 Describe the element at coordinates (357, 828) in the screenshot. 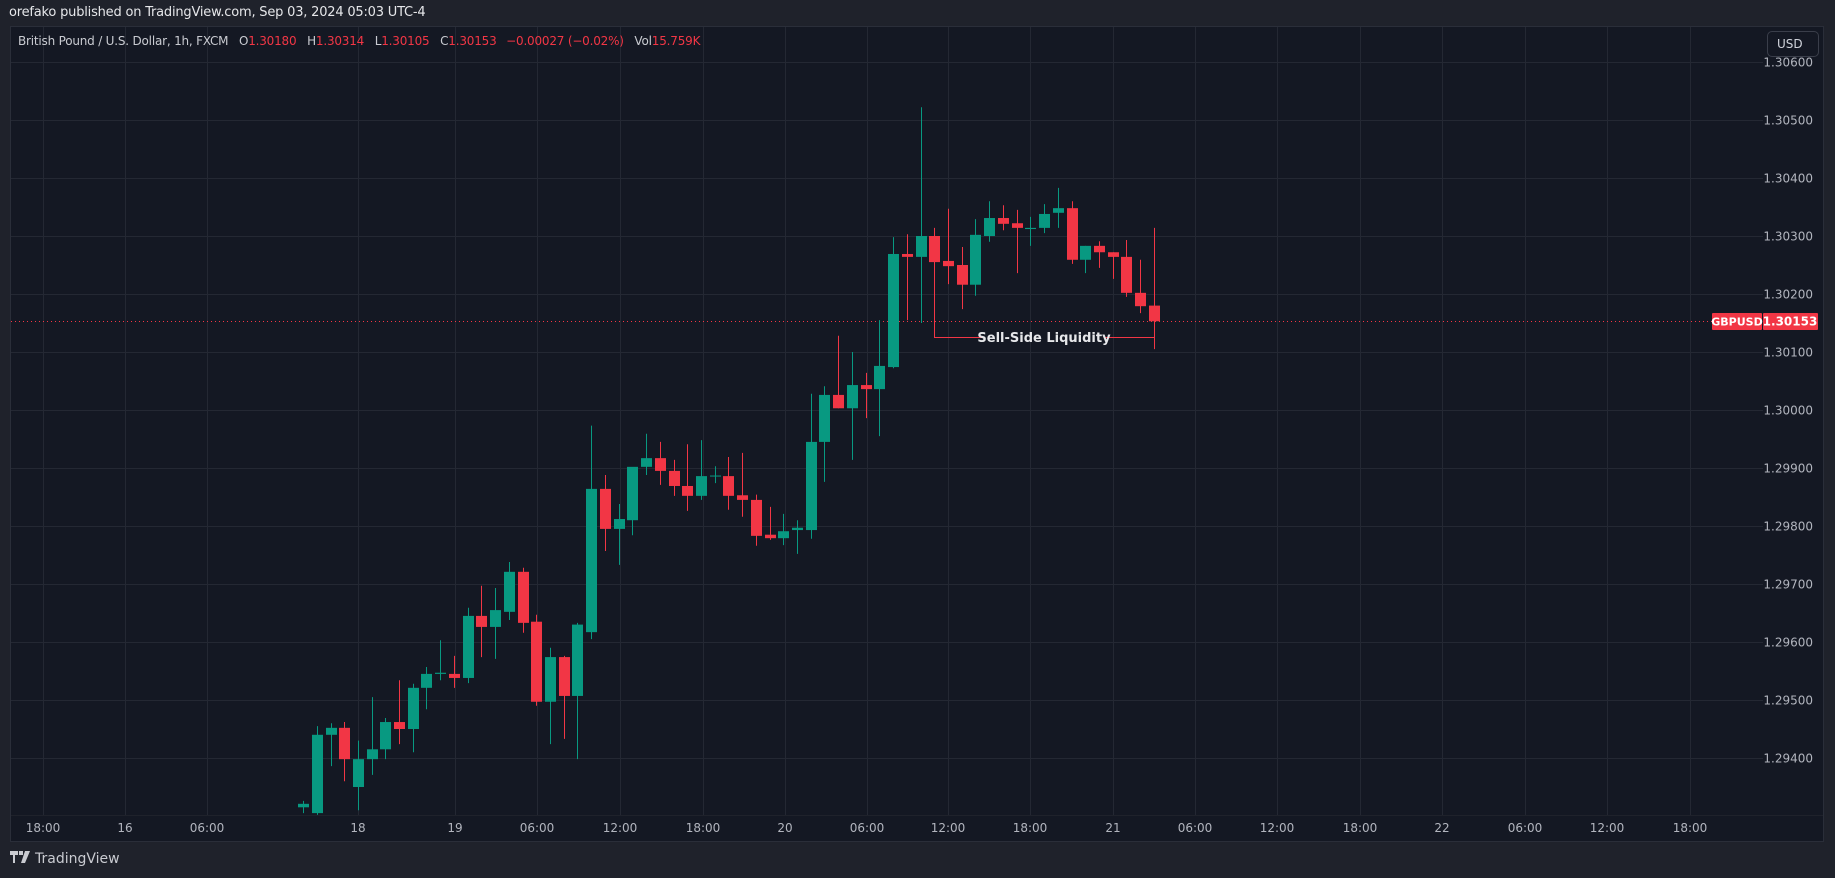

I see `time-axis-label: 18` at that location.